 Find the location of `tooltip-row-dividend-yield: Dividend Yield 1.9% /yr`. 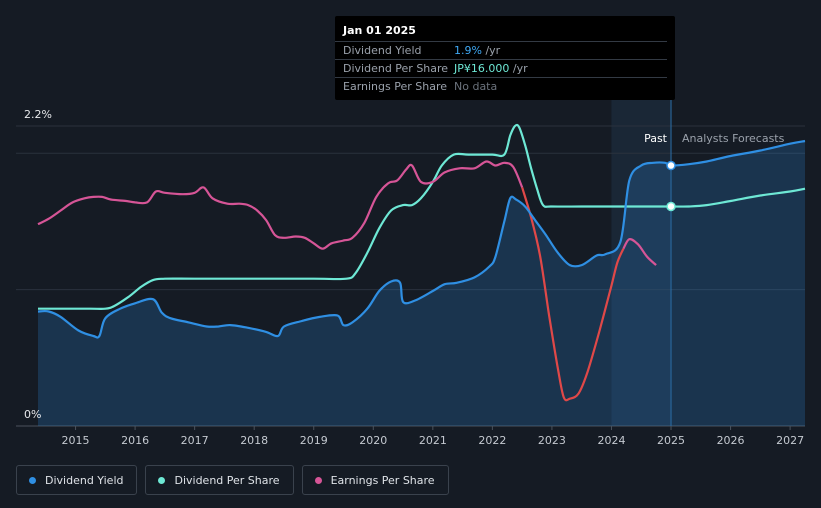

tooltip-row-dividend-yield: Dividend Yield 1.9% /yr is located at coordinates (501, 50).